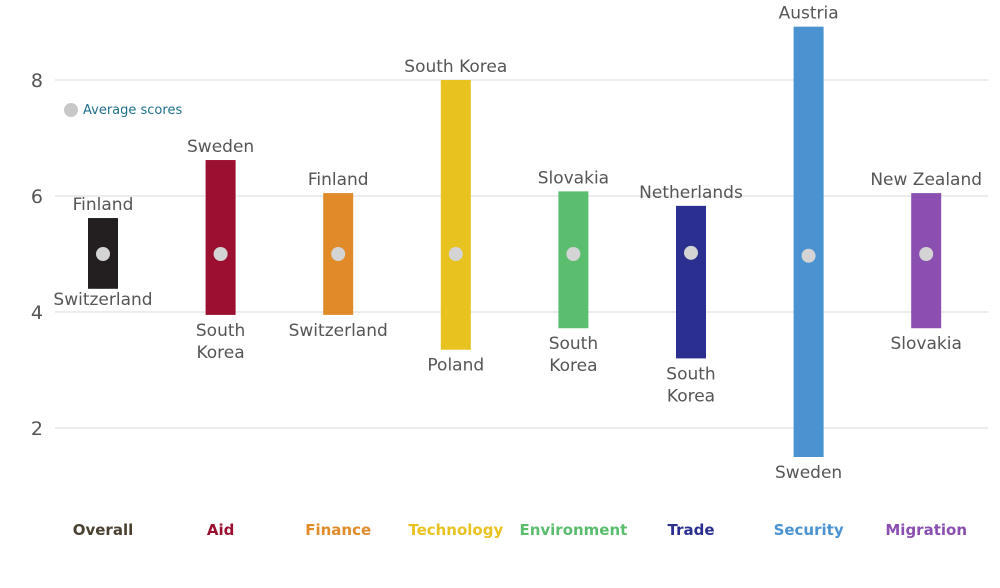  I want to click on category-label: Environment, so click(573, 530).